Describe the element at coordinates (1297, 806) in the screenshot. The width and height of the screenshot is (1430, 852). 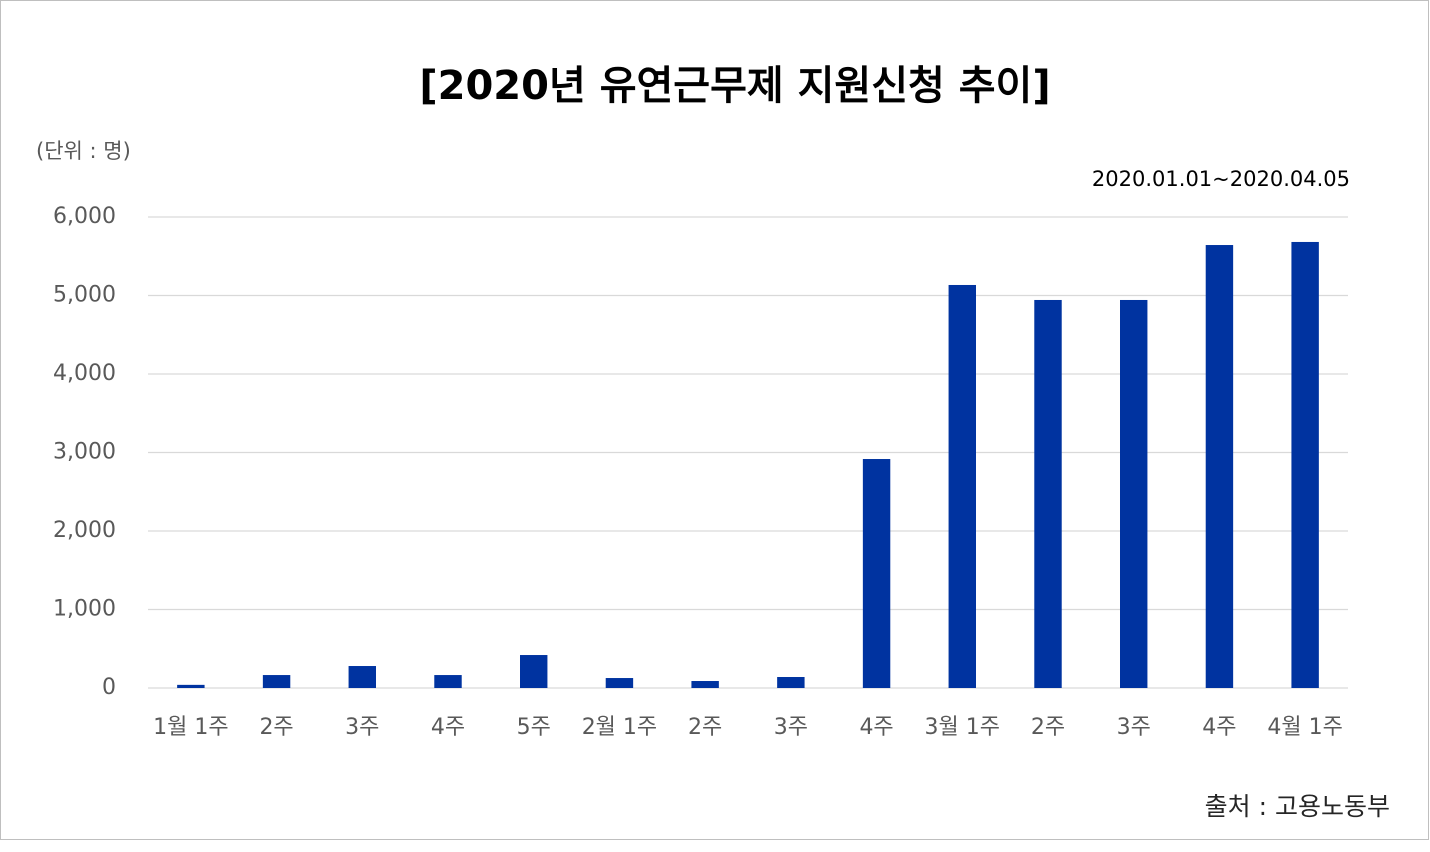
I see `source-note: 출처 : 고용노동부` at that location.